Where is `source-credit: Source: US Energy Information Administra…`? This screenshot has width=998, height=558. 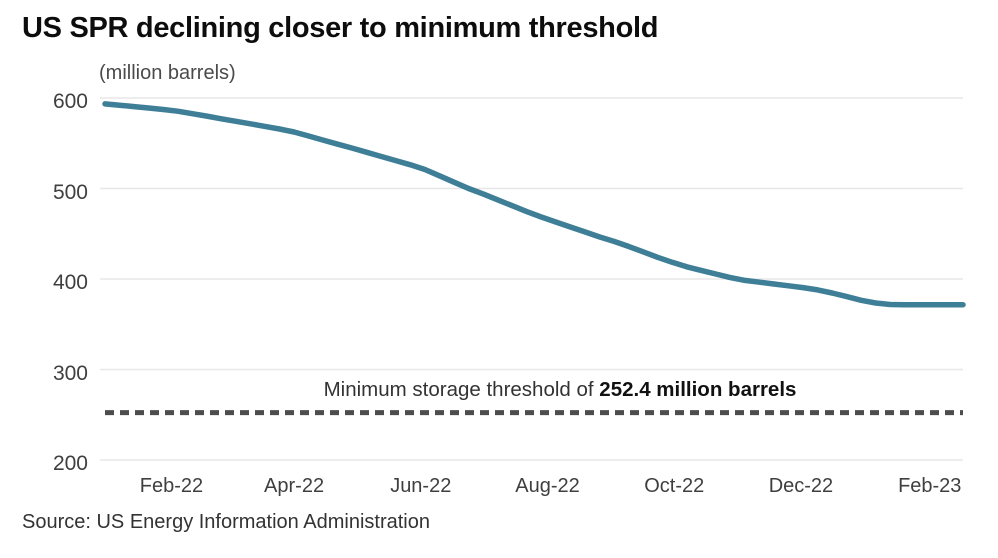 source-credit: Source: US Energy Information Administra… is located at coordinates (226, 522).